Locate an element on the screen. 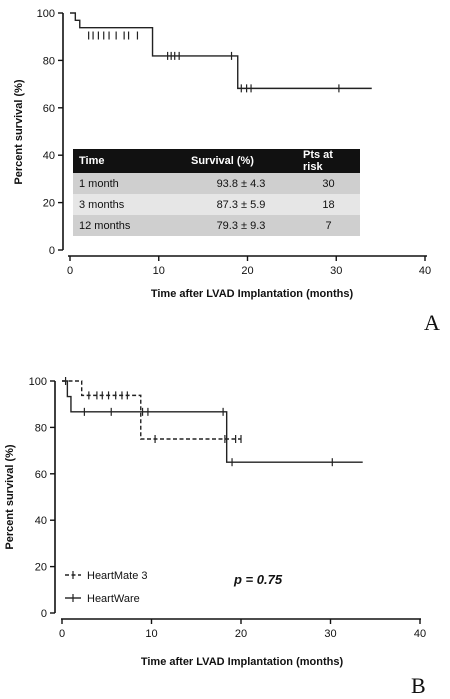 This screenshot has height=699, width=450. legend-heartmate3-label: HeartMate 3 is located at coordinates (117, 576).